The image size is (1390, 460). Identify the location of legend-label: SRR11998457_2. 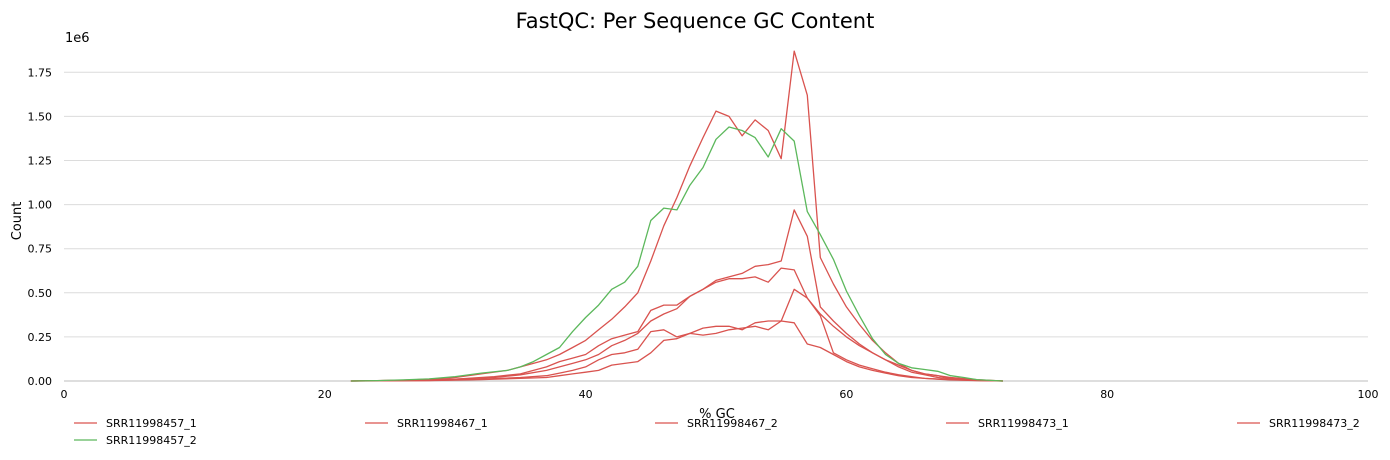
(151, 440).